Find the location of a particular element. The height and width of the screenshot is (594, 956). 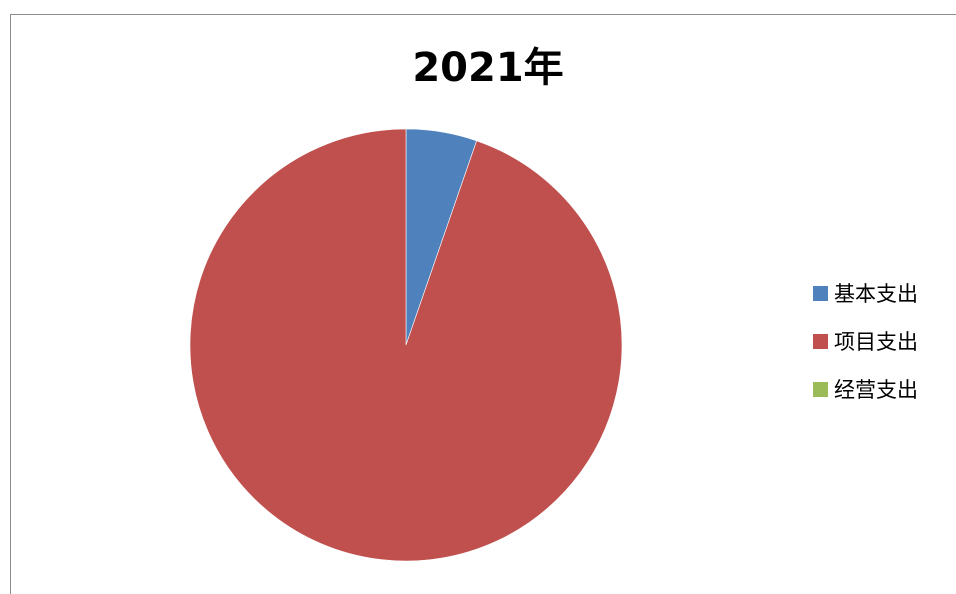

legend-label: 项目支出 is located at coordinates (876, 342).